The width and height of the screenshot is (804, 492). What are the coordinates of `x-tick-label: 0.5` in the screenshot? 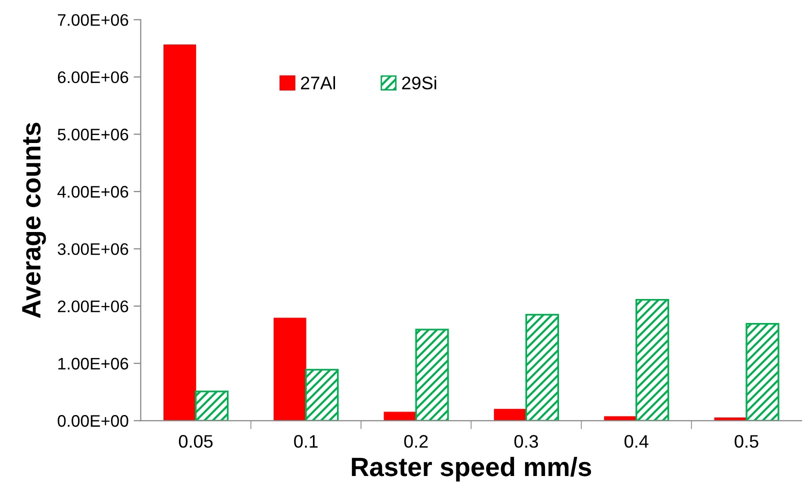 It's located at (746, 441).